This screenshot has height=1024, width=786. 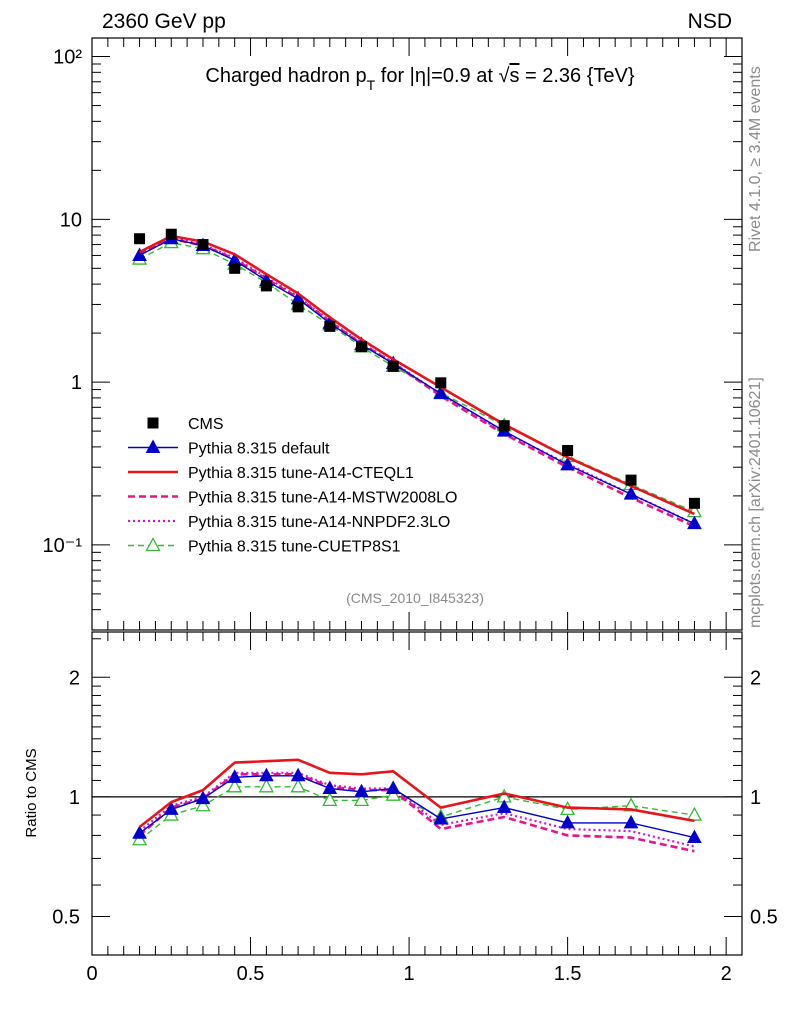 I want to click on ratio-line-cuetp8s1, so click(x=417, y=813).